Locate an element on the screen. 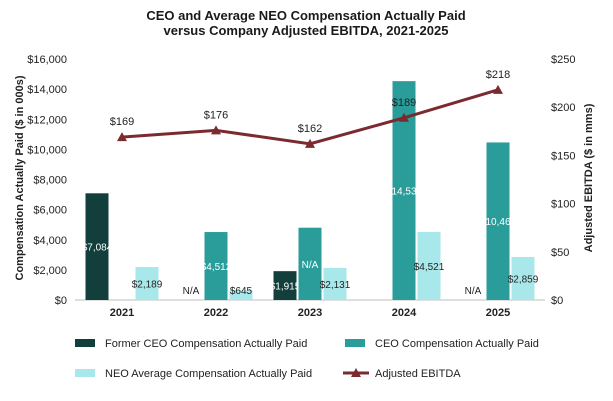  x-tick-label: 2024 is located at coordinates (404, 313).